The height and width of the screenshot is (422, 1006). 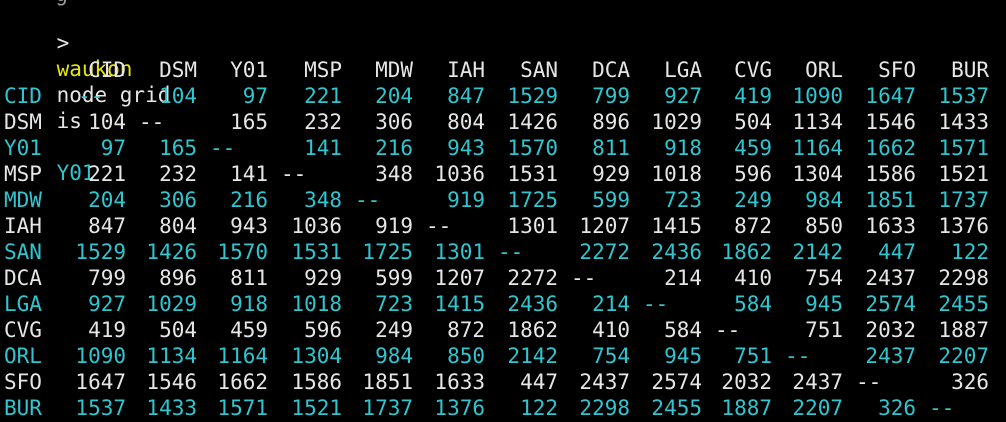 What do you see at coordinates (817, 96) in the screenshot?
I see `table-cell: 1090` at bounding box center [817, 96].